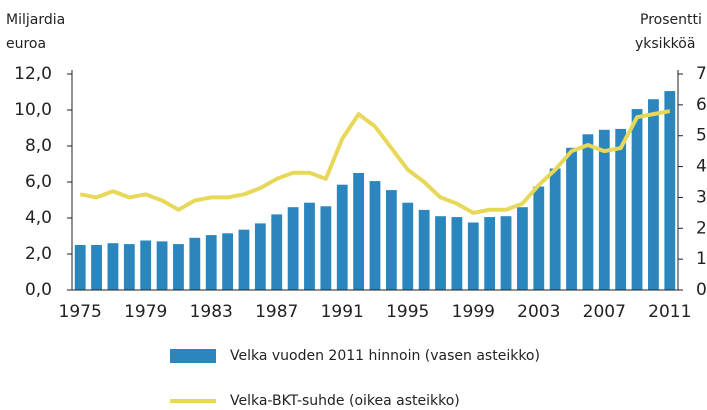  I want to click on x-tick-label: 2007, so click(604, 312).